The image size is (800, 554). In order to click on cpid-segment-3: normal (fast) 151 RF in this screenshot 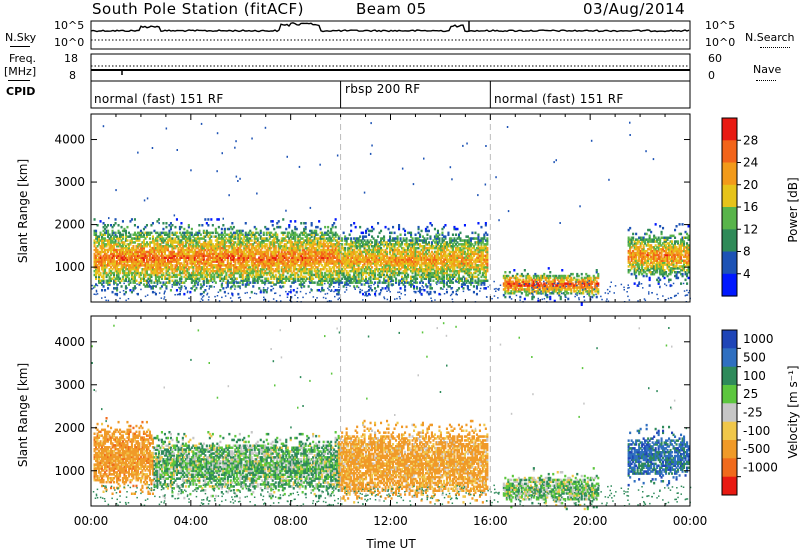, I will do `click(559, 99)`.